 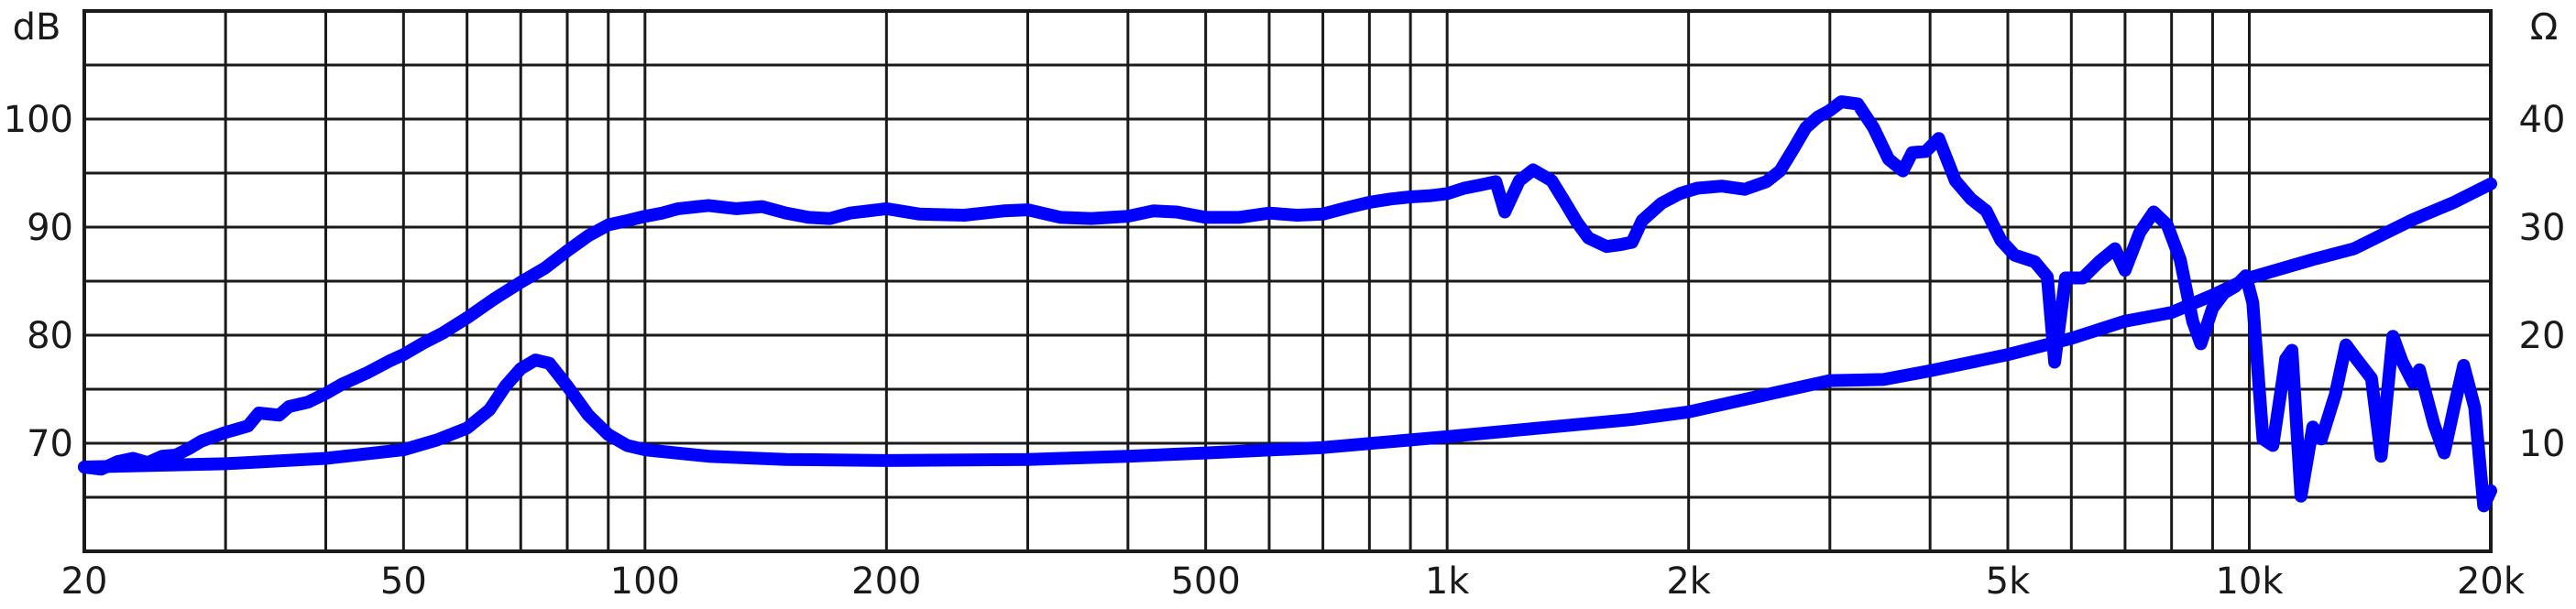 What do you see at coordinates (645, 581) in the screenshot?
I see `x-tick-label: 100` at bounding box center [645, 581].